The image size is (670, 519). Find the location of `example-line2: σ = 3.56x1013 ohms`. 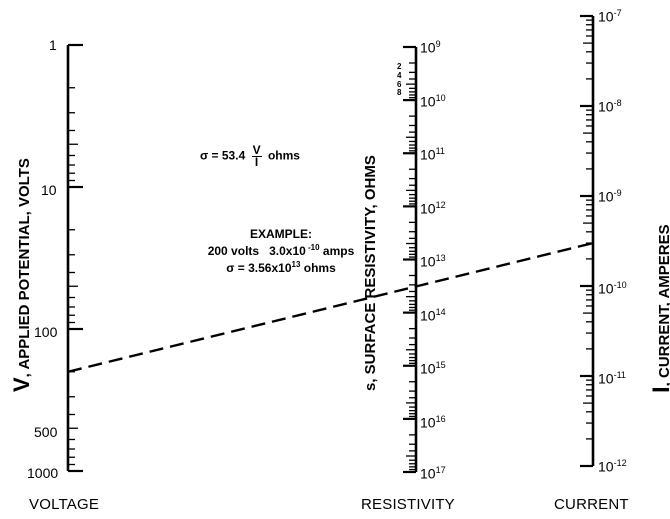

example-line2: σ = 3.56x1013 ohms is located at coordinates (281, 267).